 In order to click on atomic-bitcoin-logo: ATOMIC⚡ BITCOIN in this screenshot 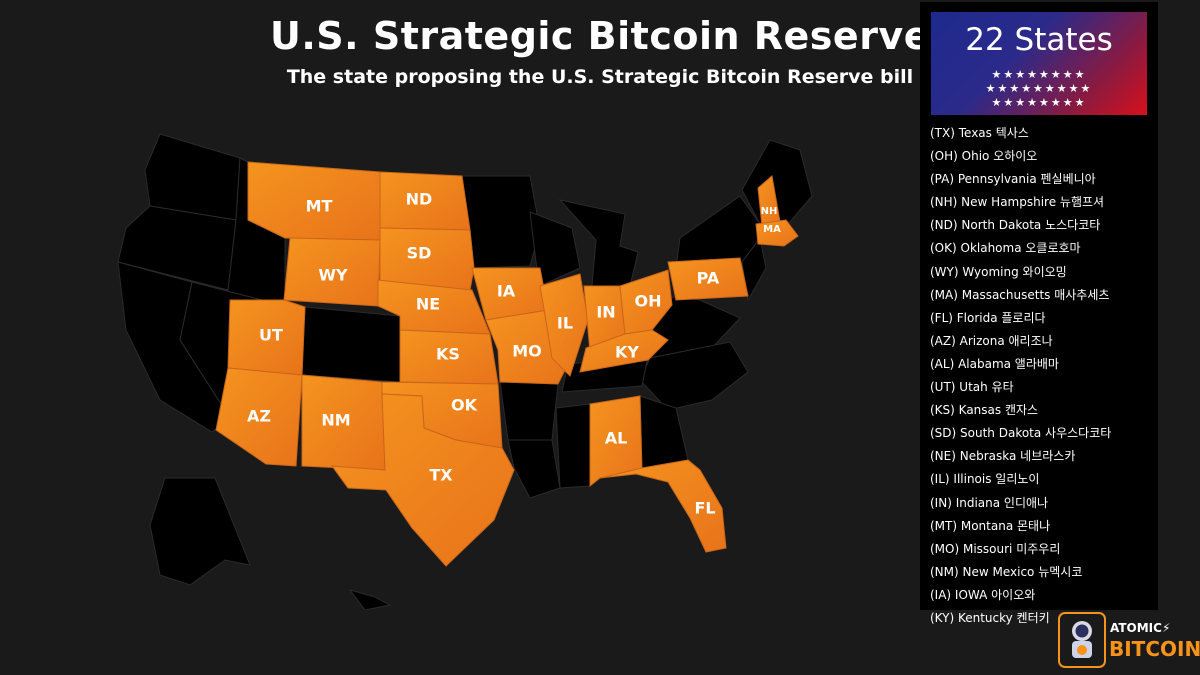, I will do `click(1129, 641)`.